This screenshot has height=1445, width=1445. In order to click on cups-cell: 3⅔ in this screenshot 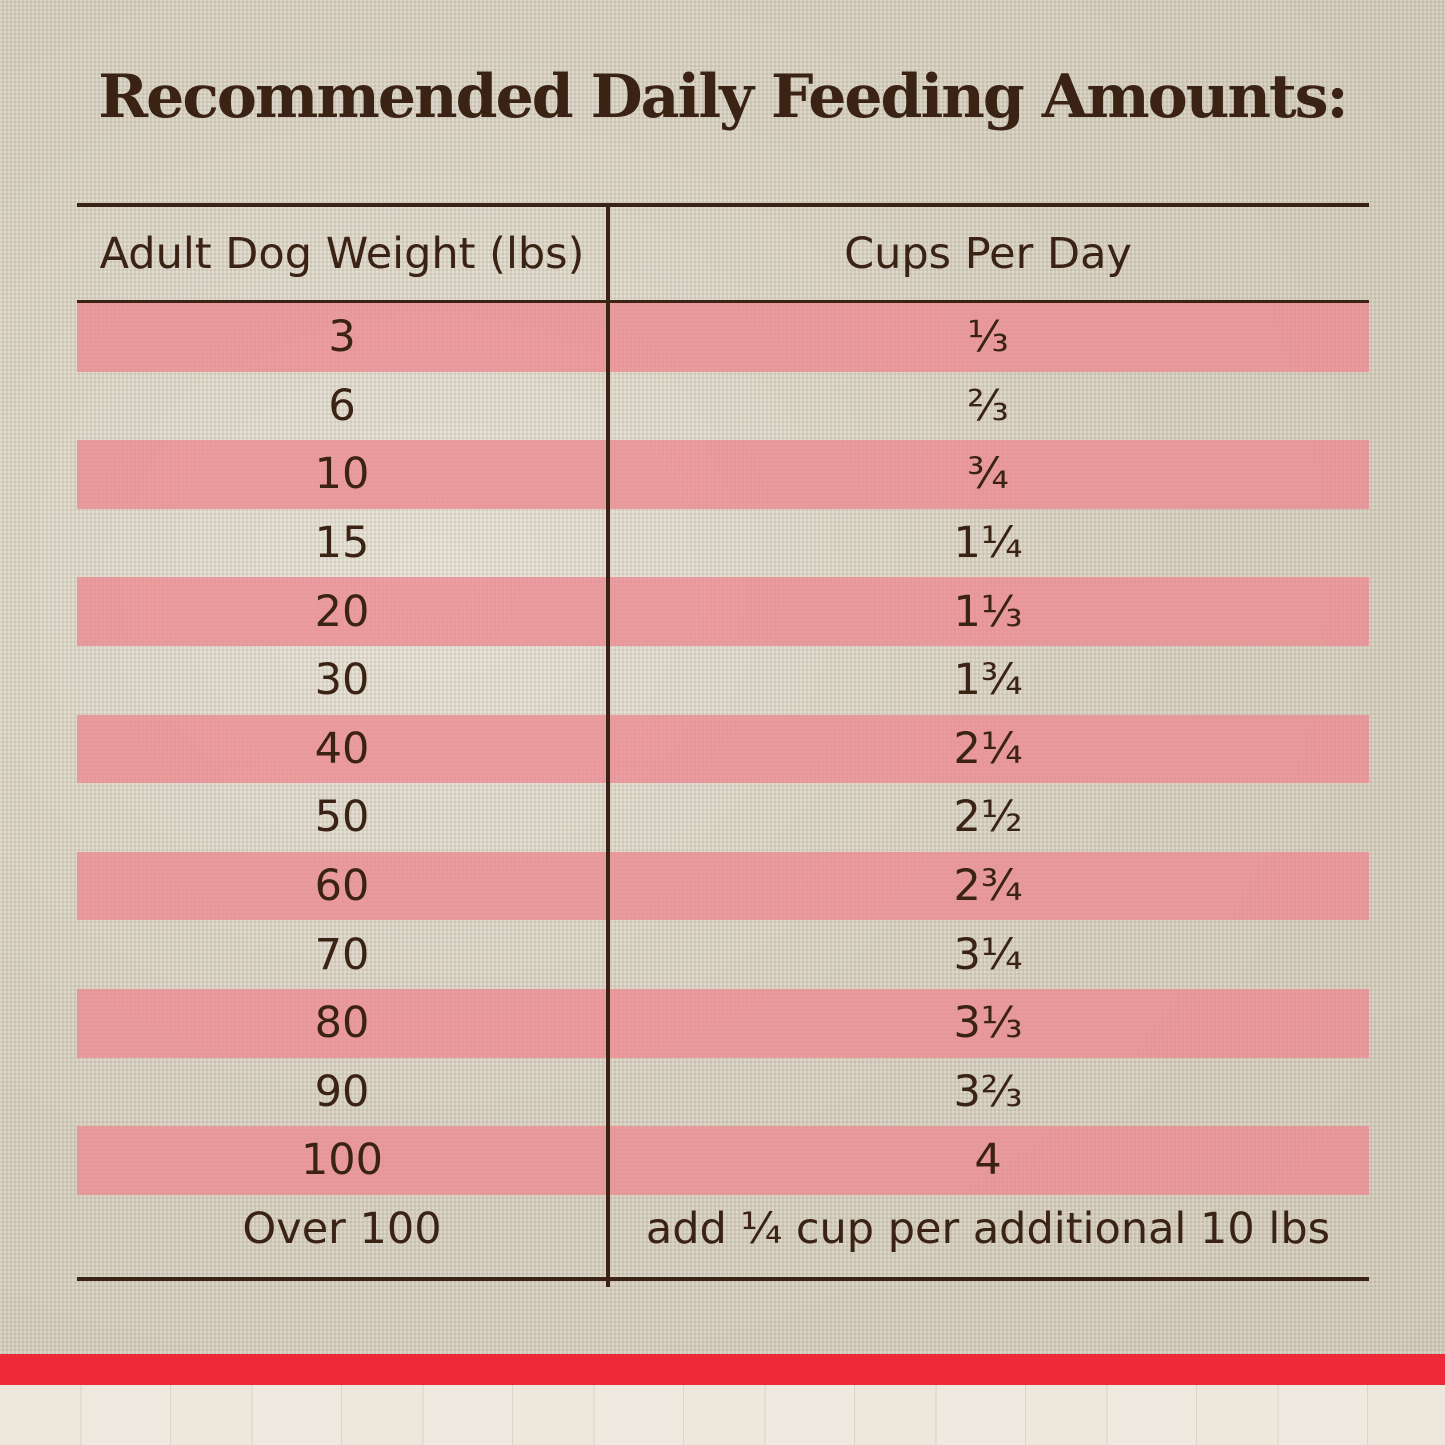, I will do `click(988, 1091)`.